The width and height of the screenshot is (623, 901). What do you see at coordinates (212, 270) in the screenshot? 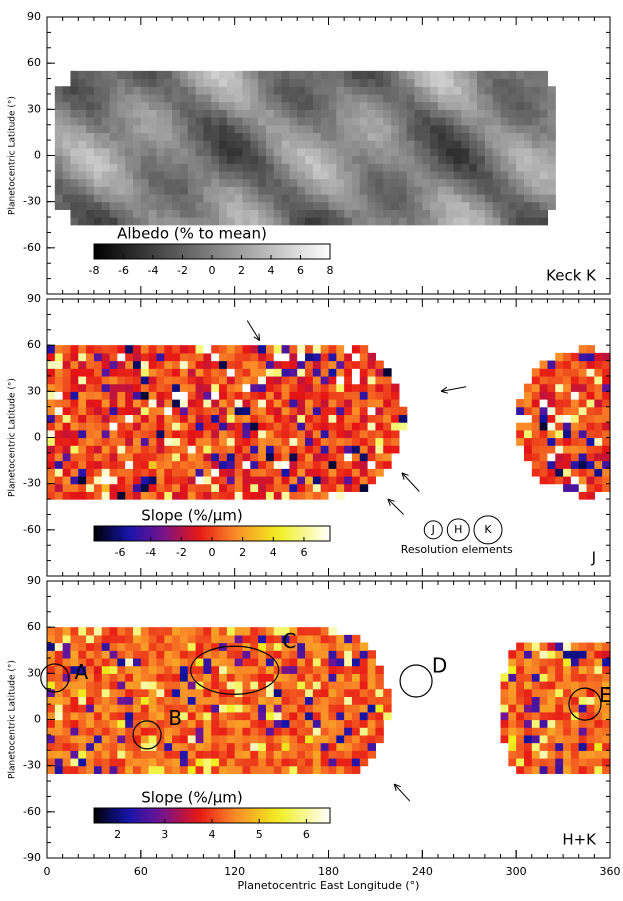
I see `colorbar-tick-label: 0` at bounding box center [212, 270].